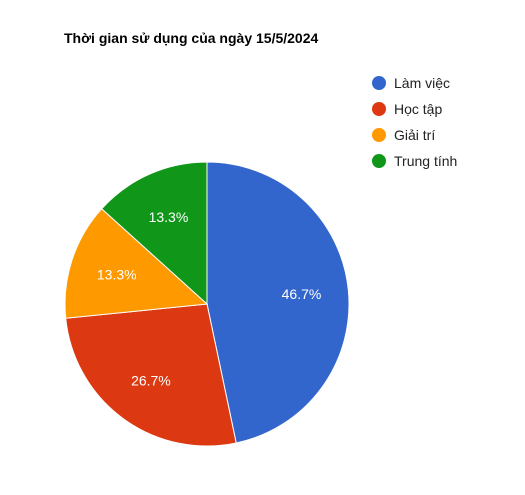 The image size is (525, 495). Describe the element at coordinates (426, 161) in the screenshot. I see `legend-label: Trung tính` at that location.